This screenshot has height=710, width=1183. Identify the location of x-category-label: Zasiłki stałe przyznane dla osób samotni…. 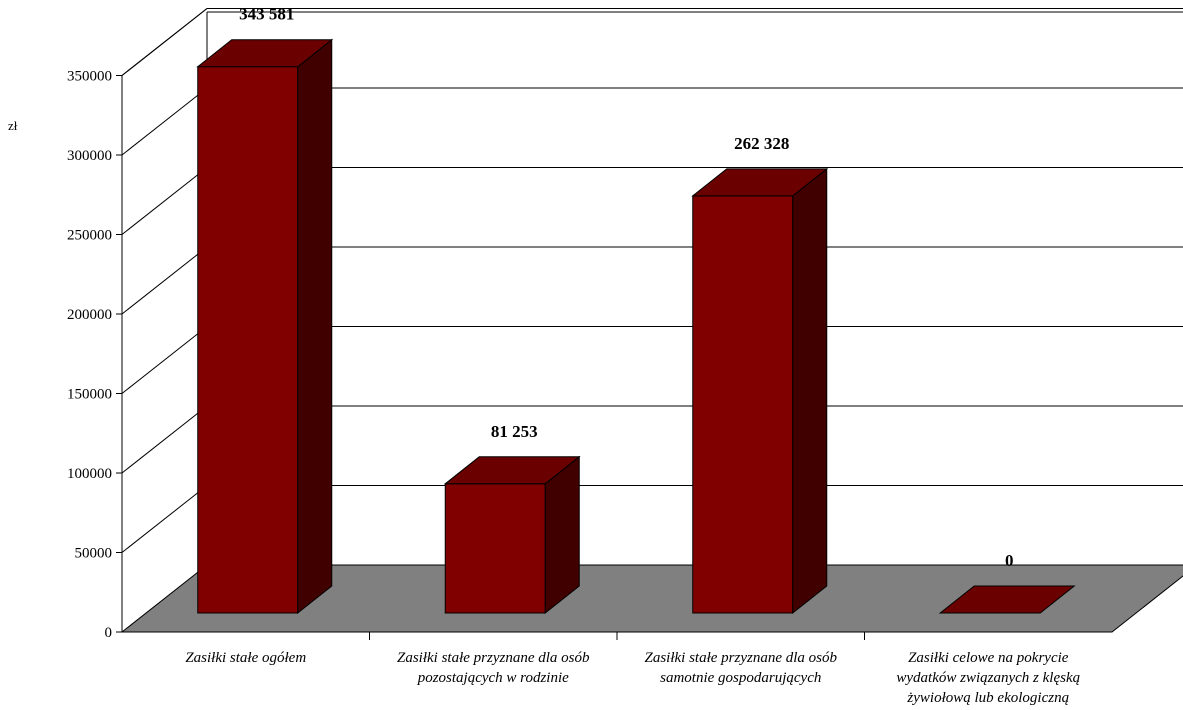
(740, 668).